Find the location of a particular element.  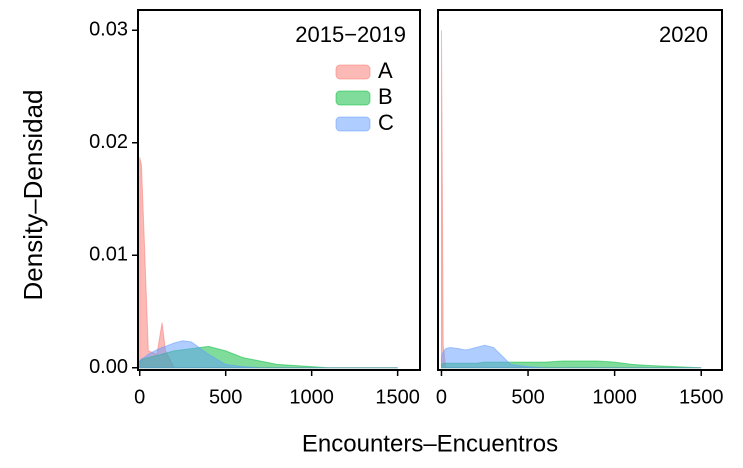

y-tick-label: 0.02 is located at coordinates (108, 142).